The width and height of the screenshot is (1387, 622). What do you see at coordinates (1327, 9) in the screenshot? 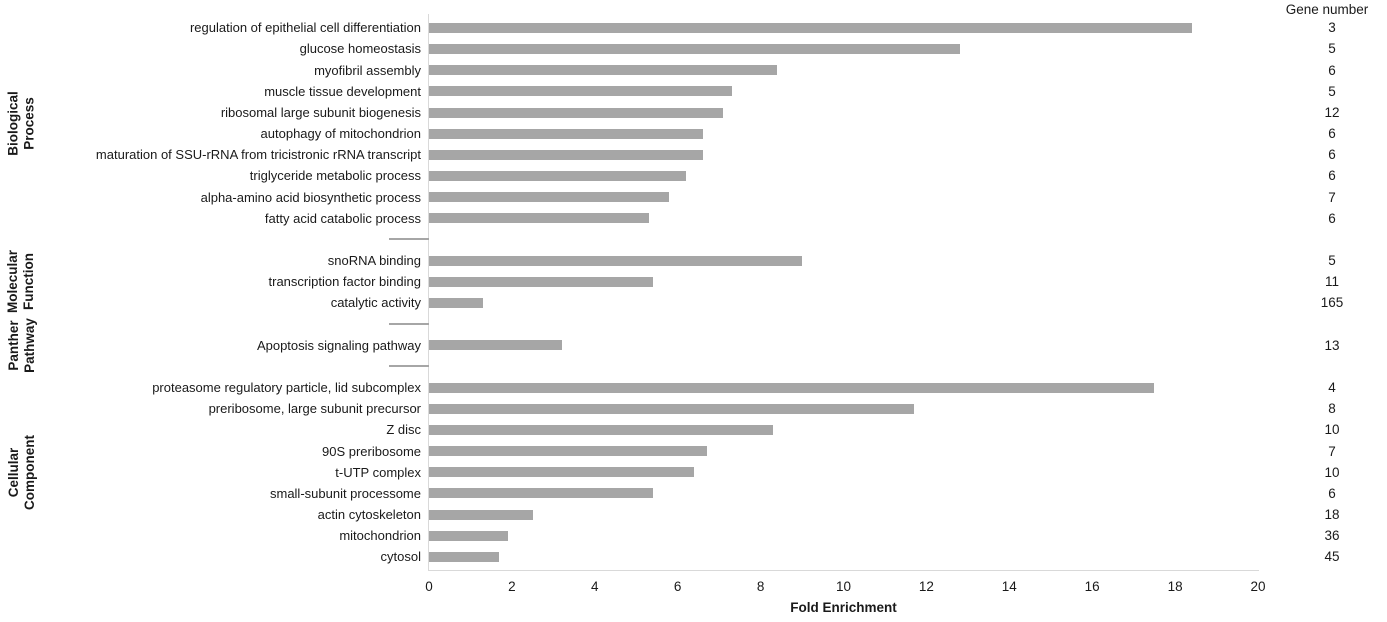
I see `gene-number-column-header: Gene number` at bounding box center [1327, 9].